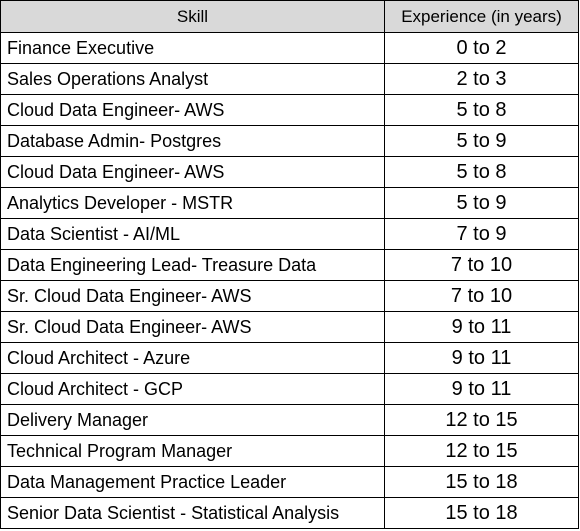 The image size is (580, 531). I want to click on skill-cell: Database Admin- Postgres, so click(192, 141).